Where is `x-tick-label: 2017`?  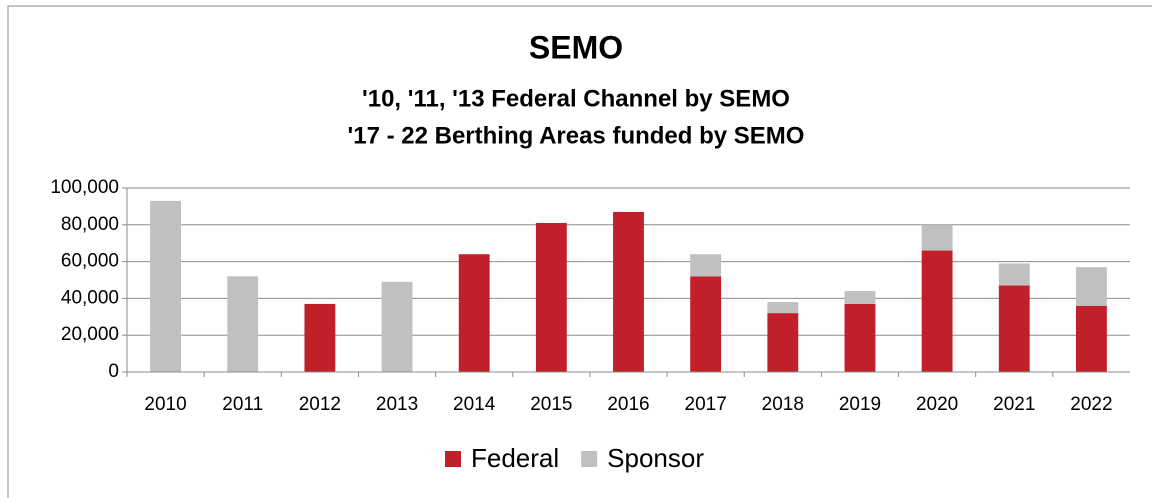 x-tick-label: 2017 is located at coordinates (706, 404).